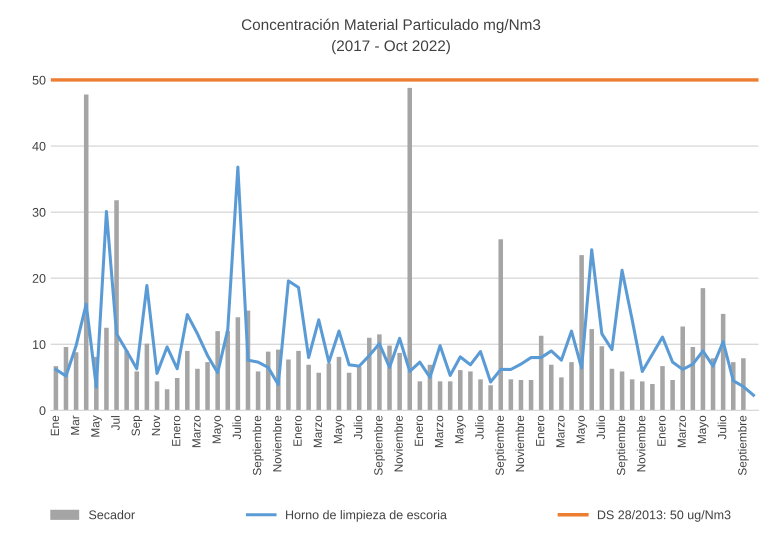 The image size is (782, 533). I want to click on chart-title: Concentración Material Particulado mg/Nm3, so click(391, 26).